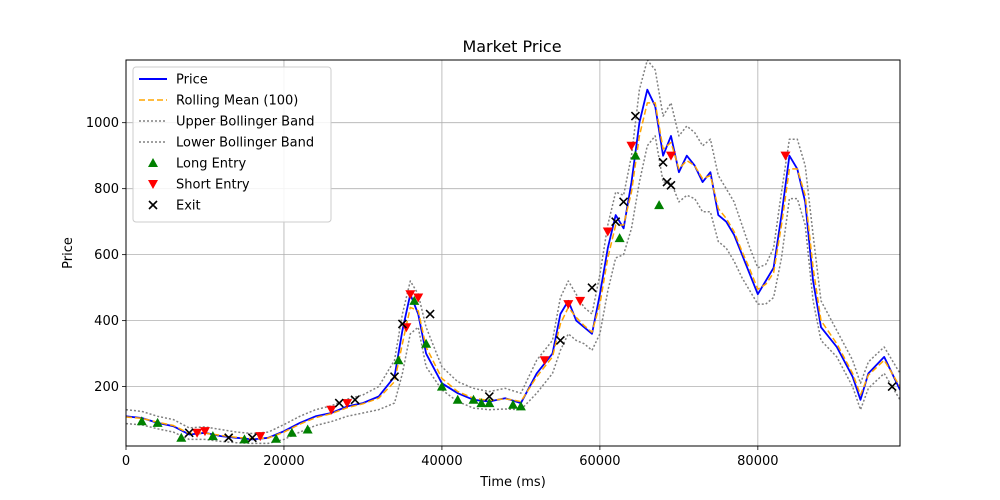 Image resolution: width=1000 pixels, height=500 pixels. Describe the element at coordinates (213, 185) in the screenshot. I see `legend-label: Short Entry` at that location.